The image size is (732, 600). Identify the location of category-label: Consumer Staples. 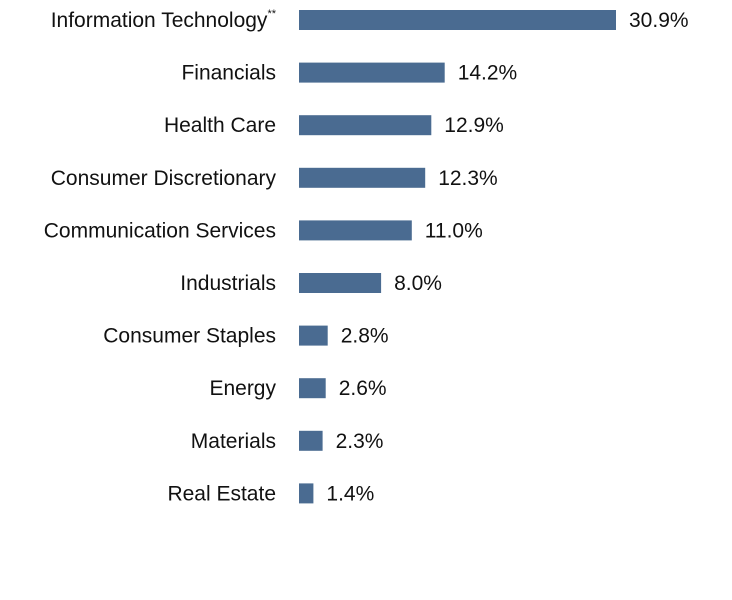
(189, 336).